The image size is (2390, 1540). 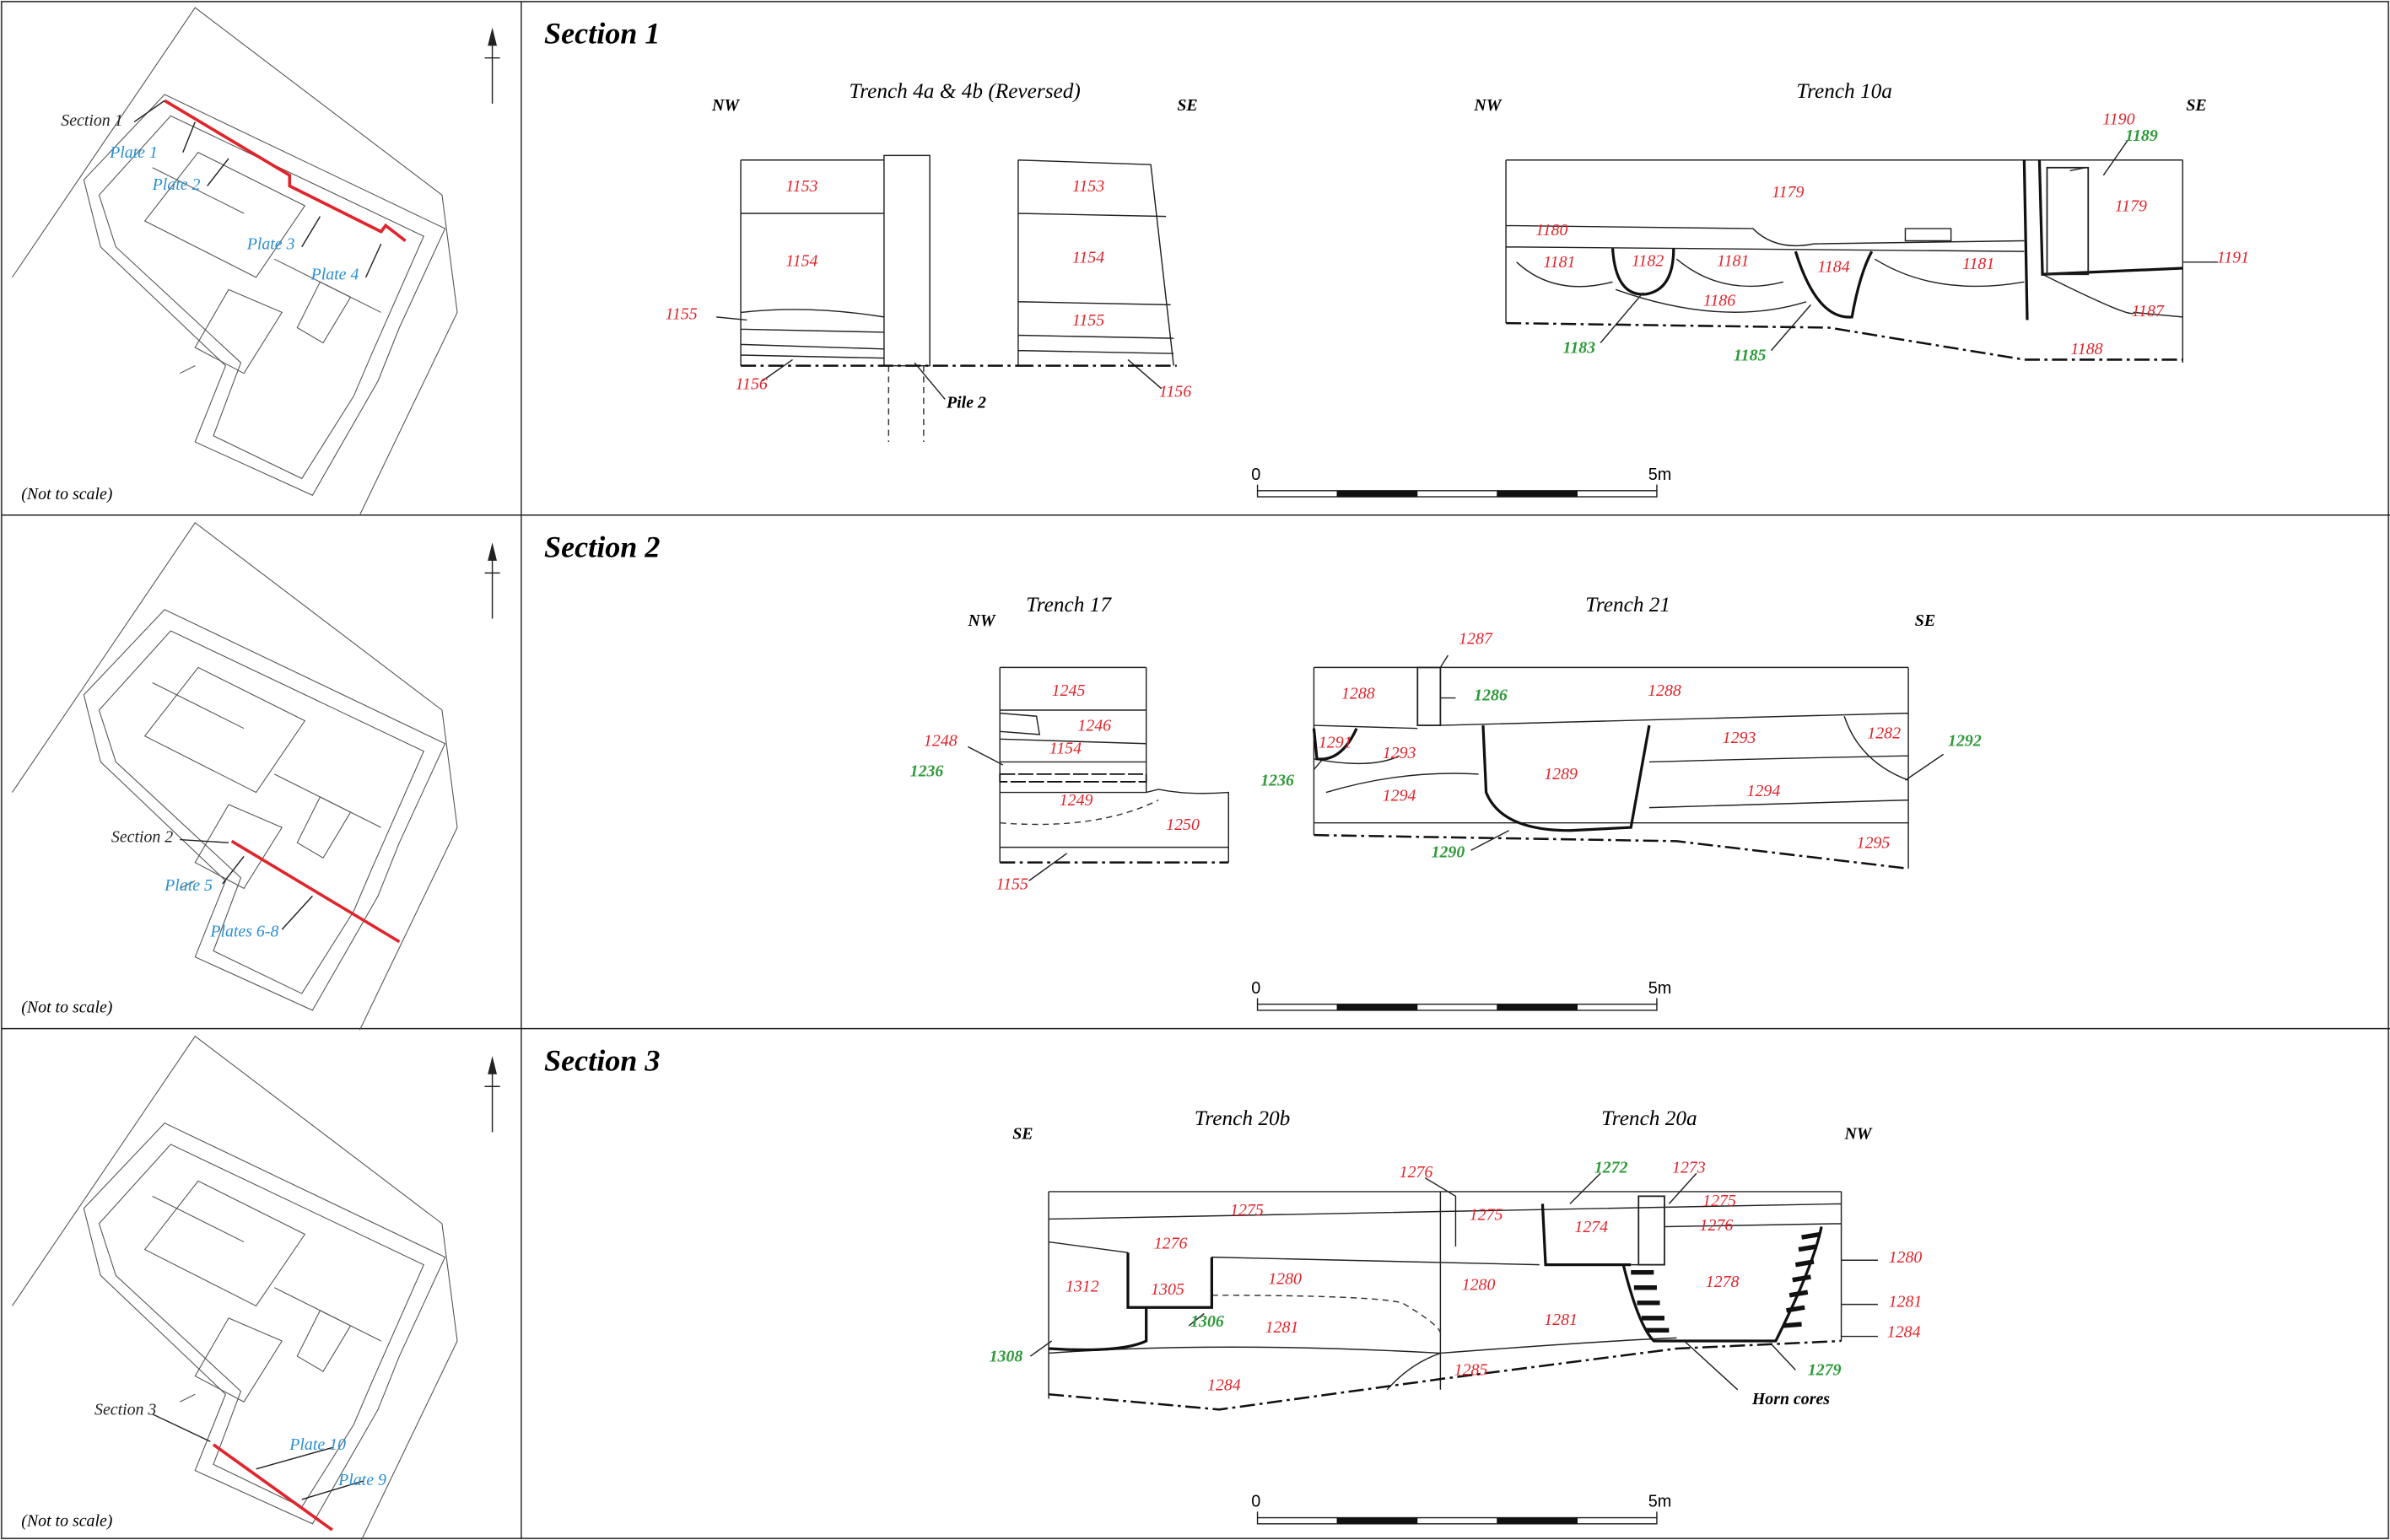 What do you see at coordinates (602, 34) in the screenshot?
I see `section-title: Section 1` at bounding box center [602, 34].